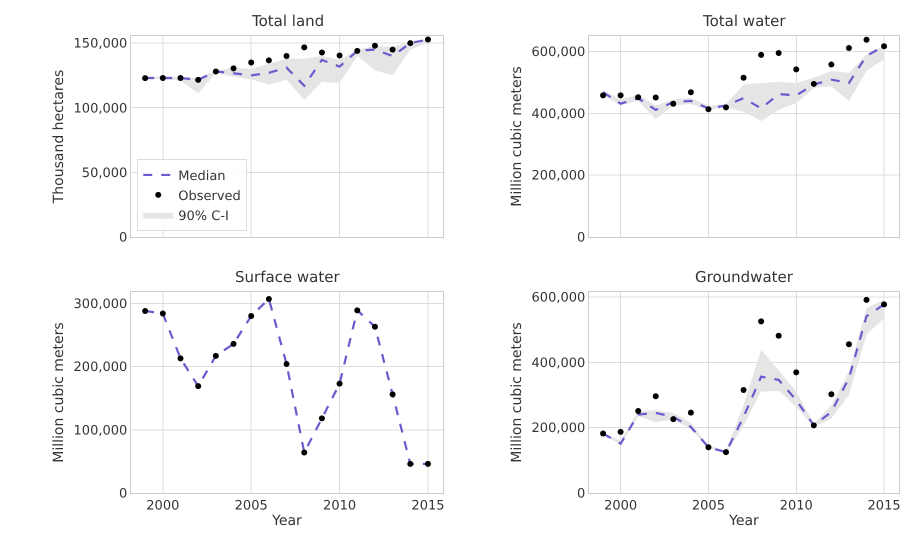 The image size is (907, 554). Describe the element at coordinates (105, 173) in the screenshot. I see `y-tick-label: 50,000` at that location.